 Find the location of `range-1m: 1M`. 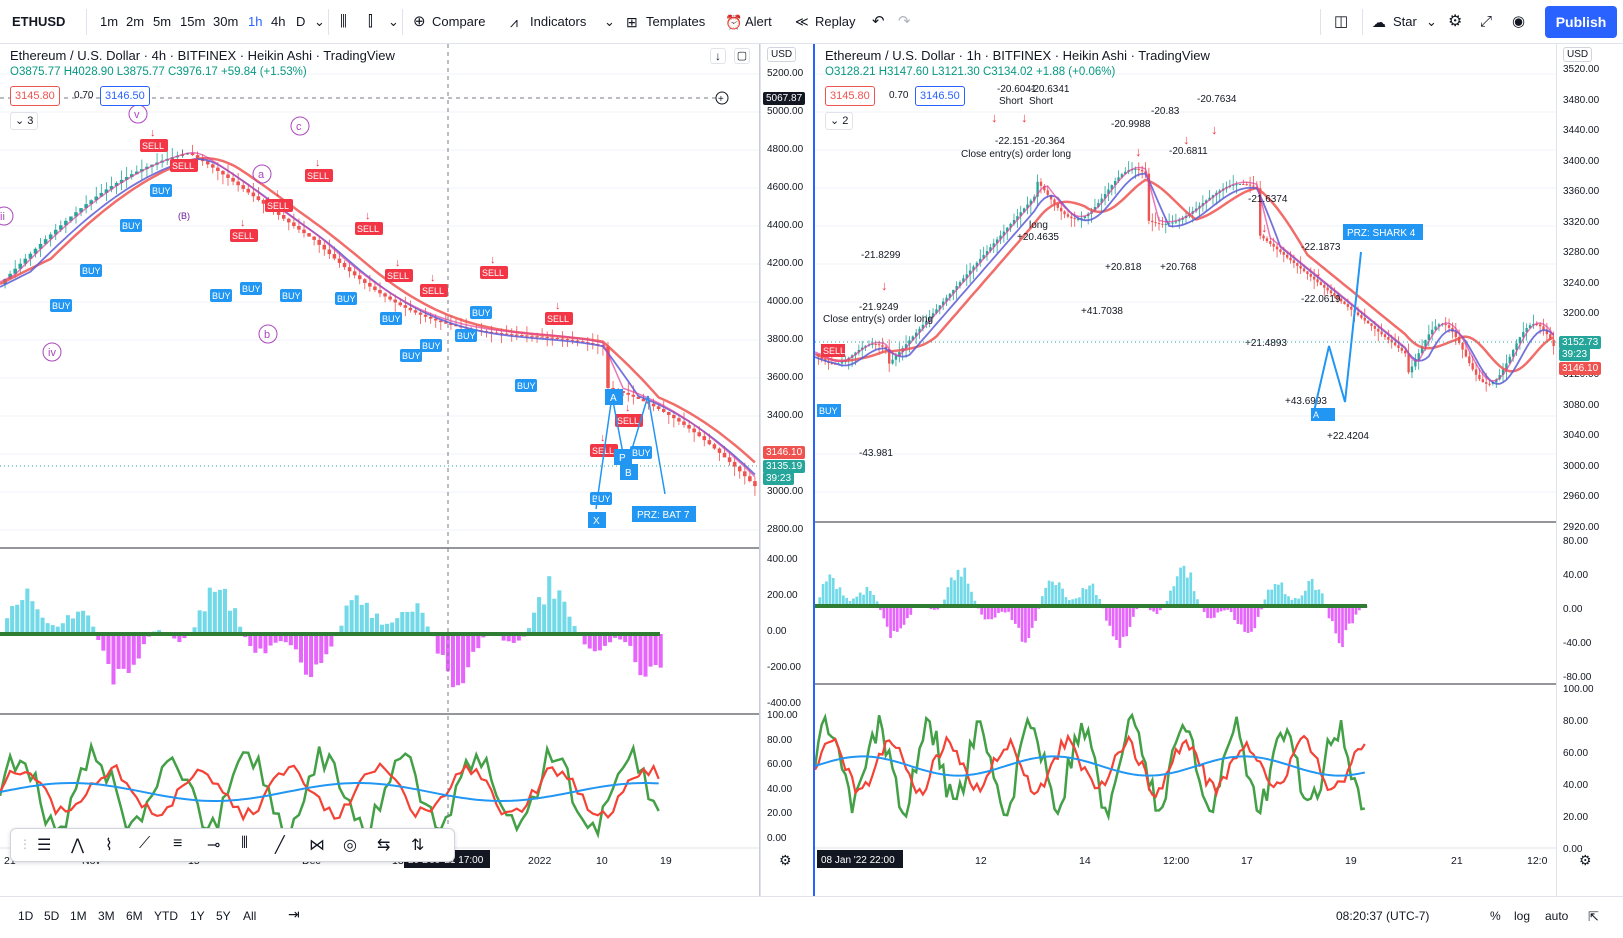

range-1m: 1M is located at coordinates (78, 916).